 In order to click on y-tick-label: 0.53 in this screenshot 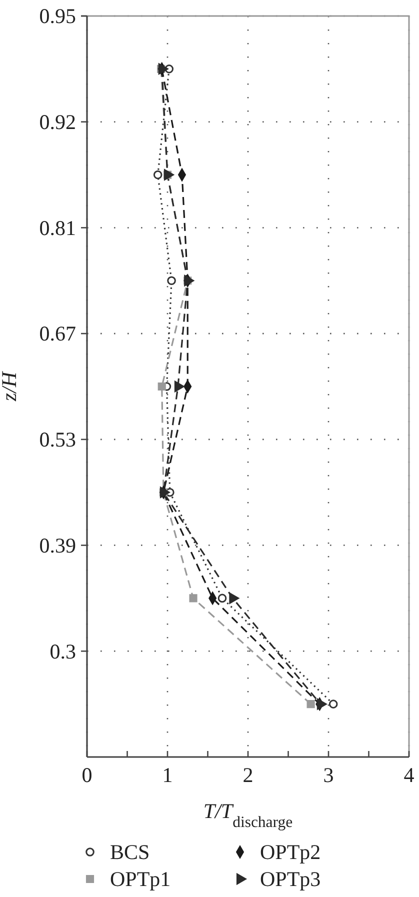, I will do `click(57, 440)`.